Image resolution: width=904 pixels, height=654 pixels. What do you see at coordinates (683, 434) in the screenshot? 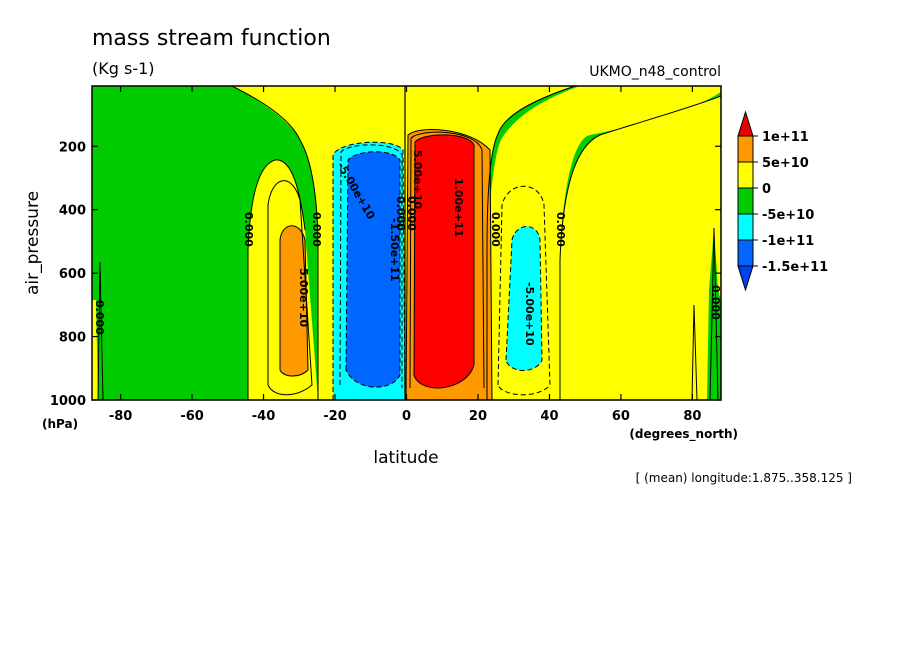
I see `x-unit: (degrees_north)` at bounding box center [683, 434].